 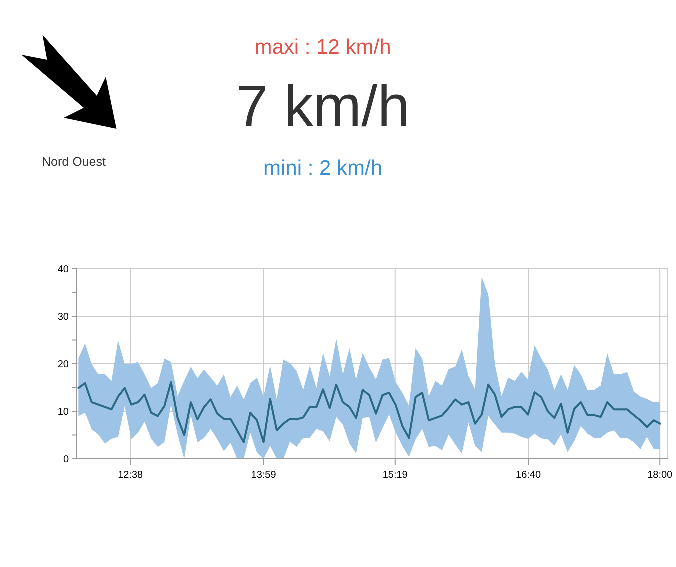 I want to click on y-tick-label: 40, so click(x=64, y=270).